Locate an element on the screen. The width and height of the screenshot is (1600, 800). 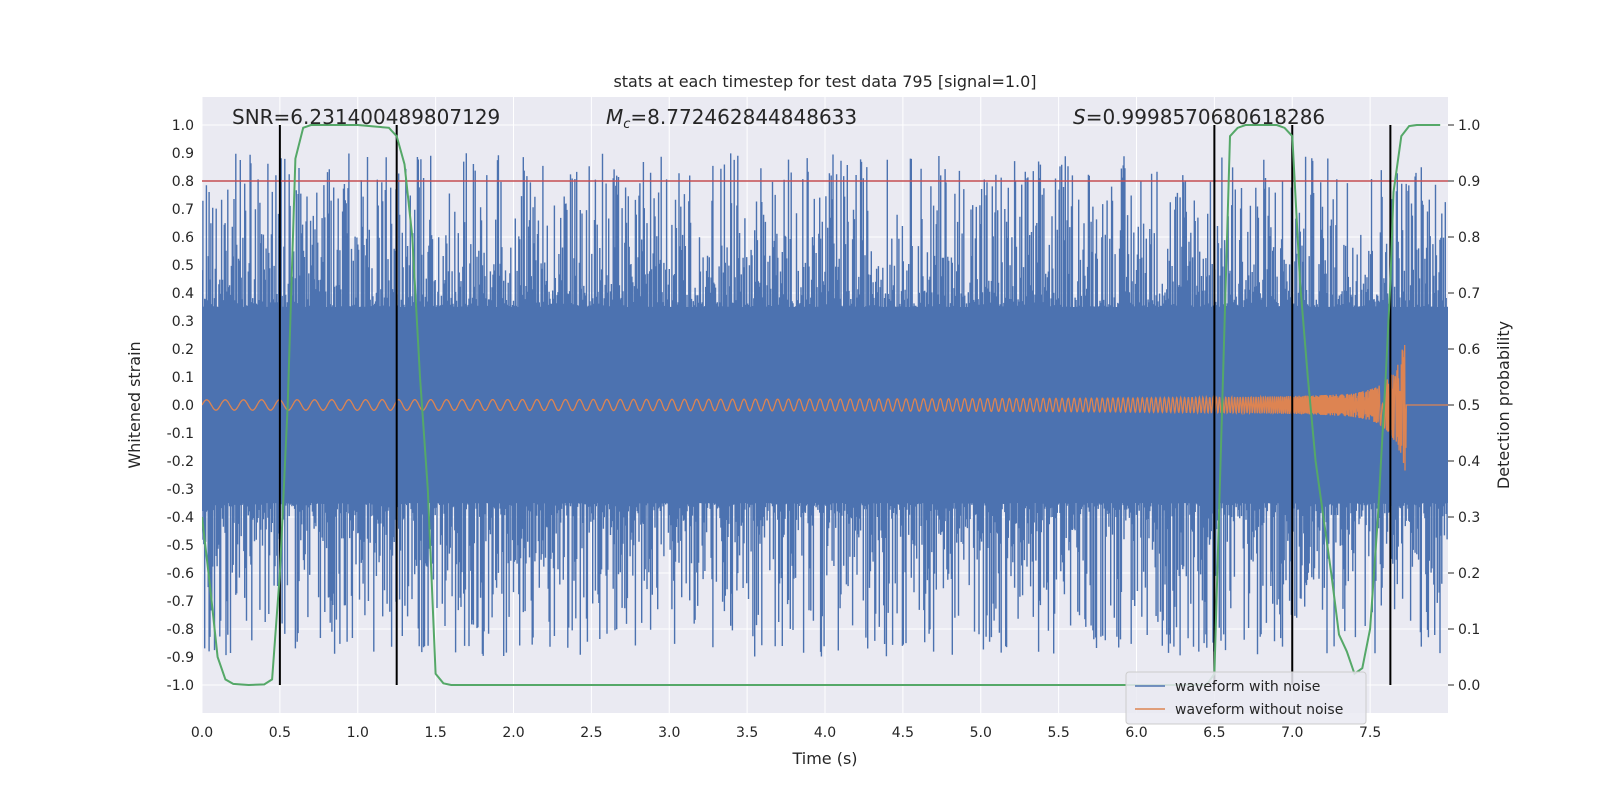
y-tick-label: 0.7 is located at coordinates (183, 210).